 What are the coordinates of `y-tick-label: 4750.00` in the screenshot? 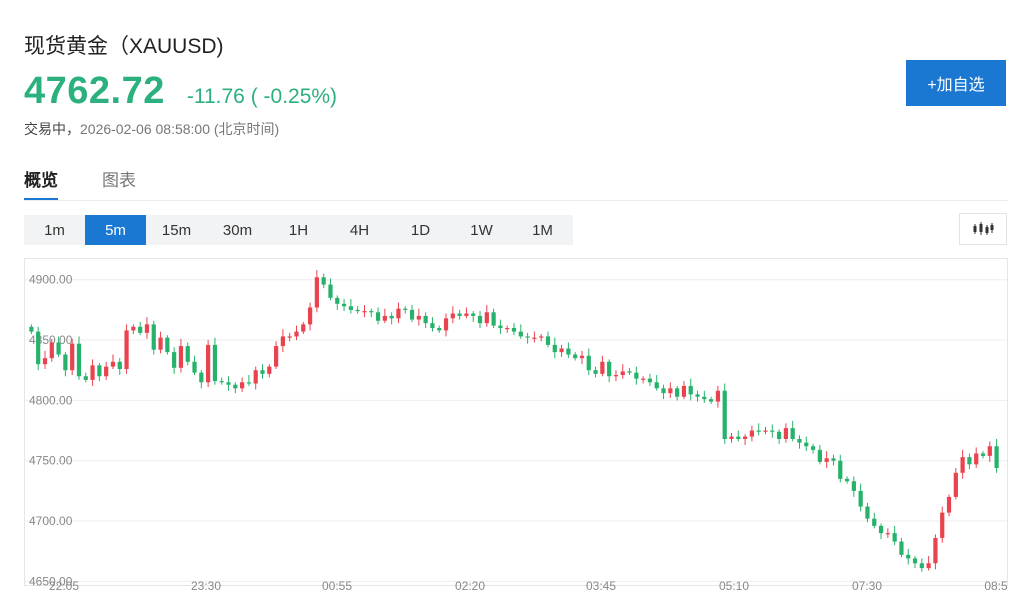 It's located at (51, 461).